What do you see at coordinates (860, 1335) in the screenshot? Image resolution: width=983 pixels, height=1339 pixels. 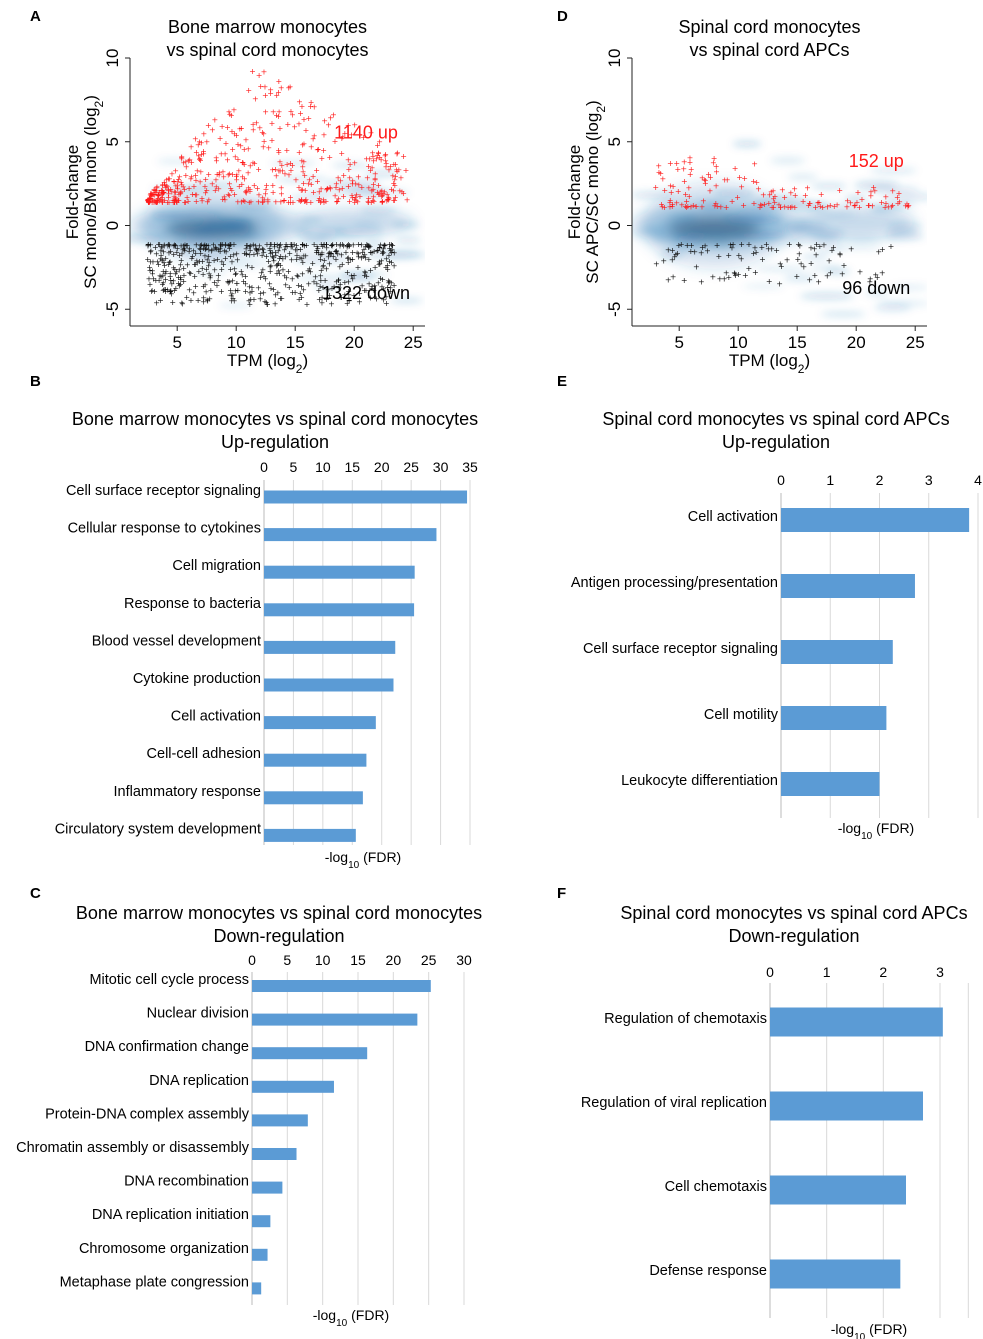 I see `subscript: 10` at bounding box center [860, 1335].